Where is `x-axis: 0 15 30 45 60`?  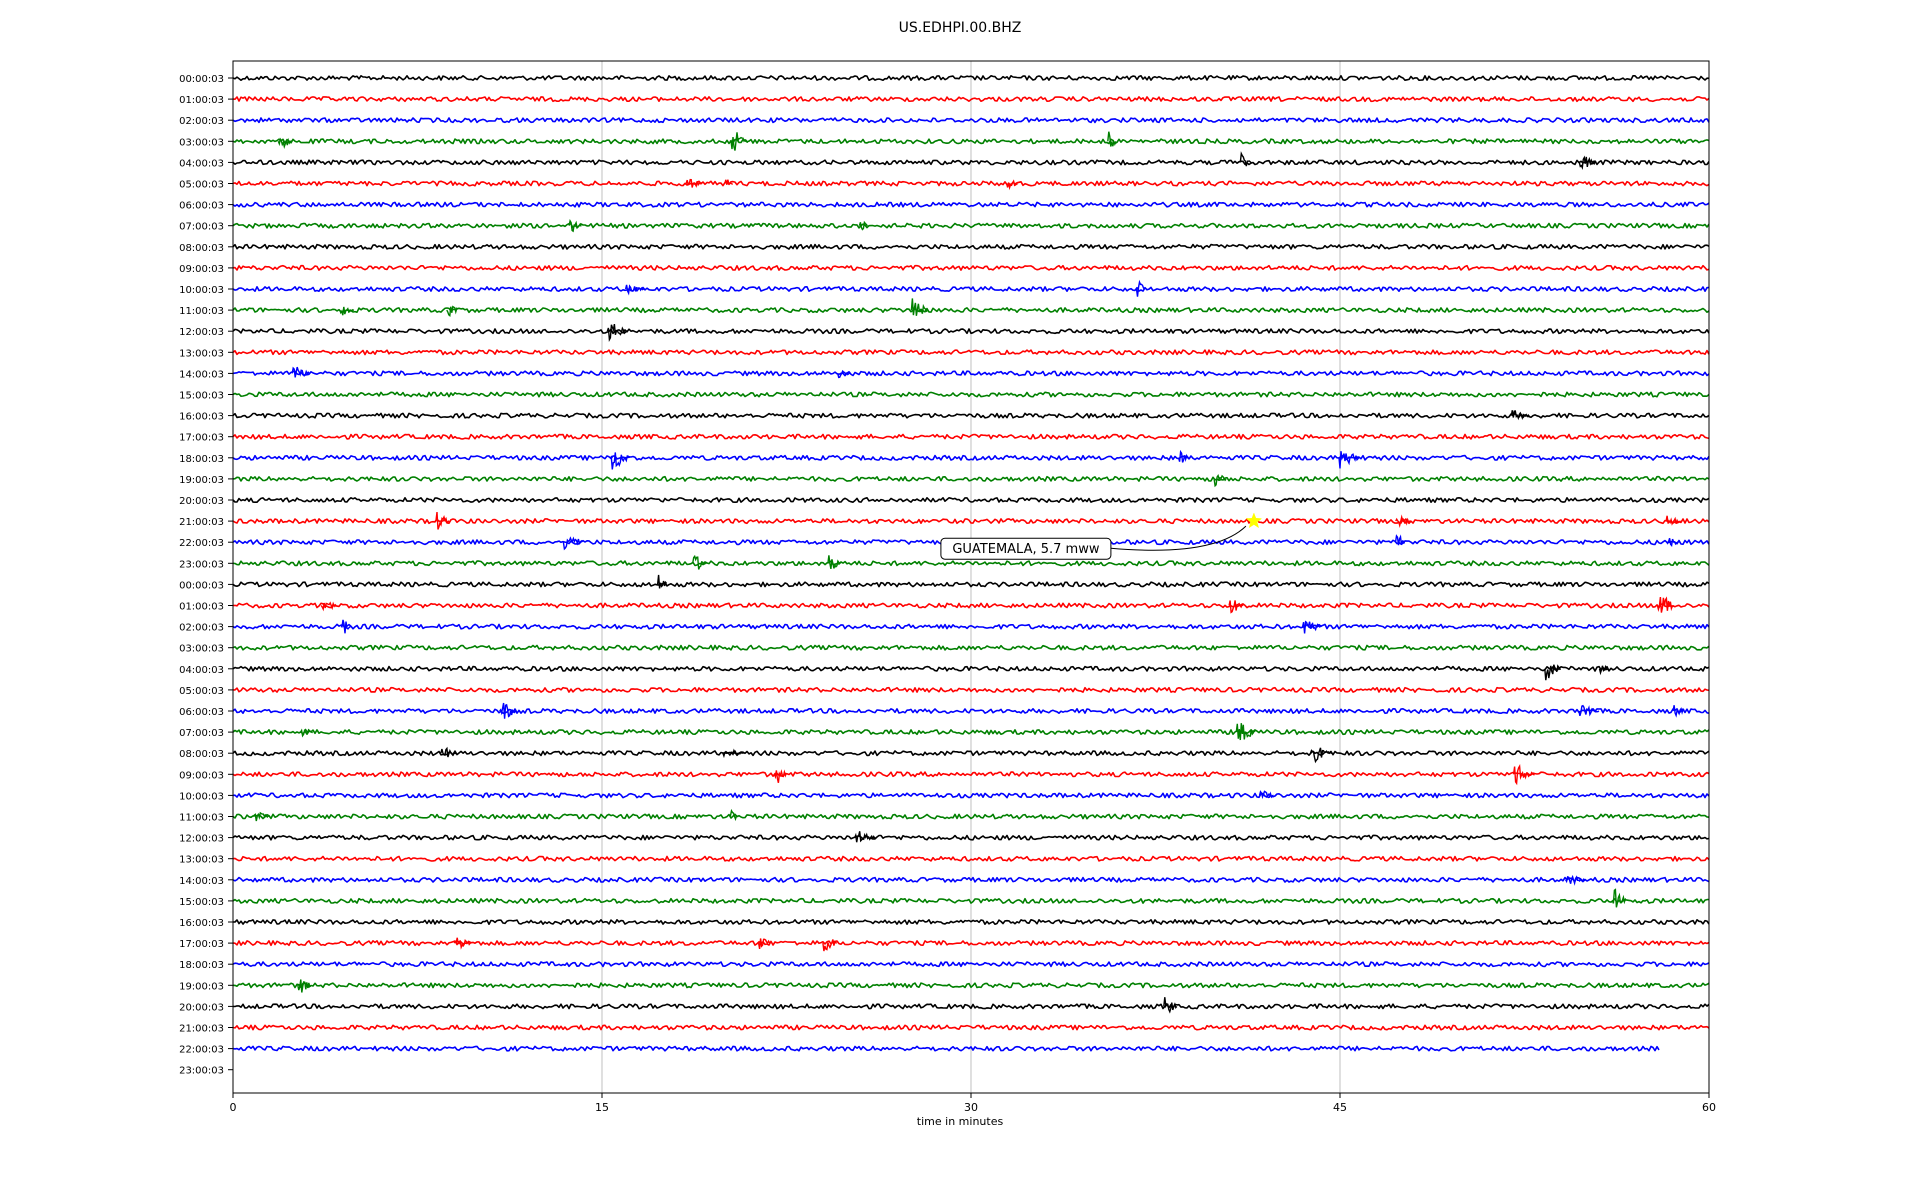
x-axis: 0 15 30 45 60 is located at coordinates (973, 1103).